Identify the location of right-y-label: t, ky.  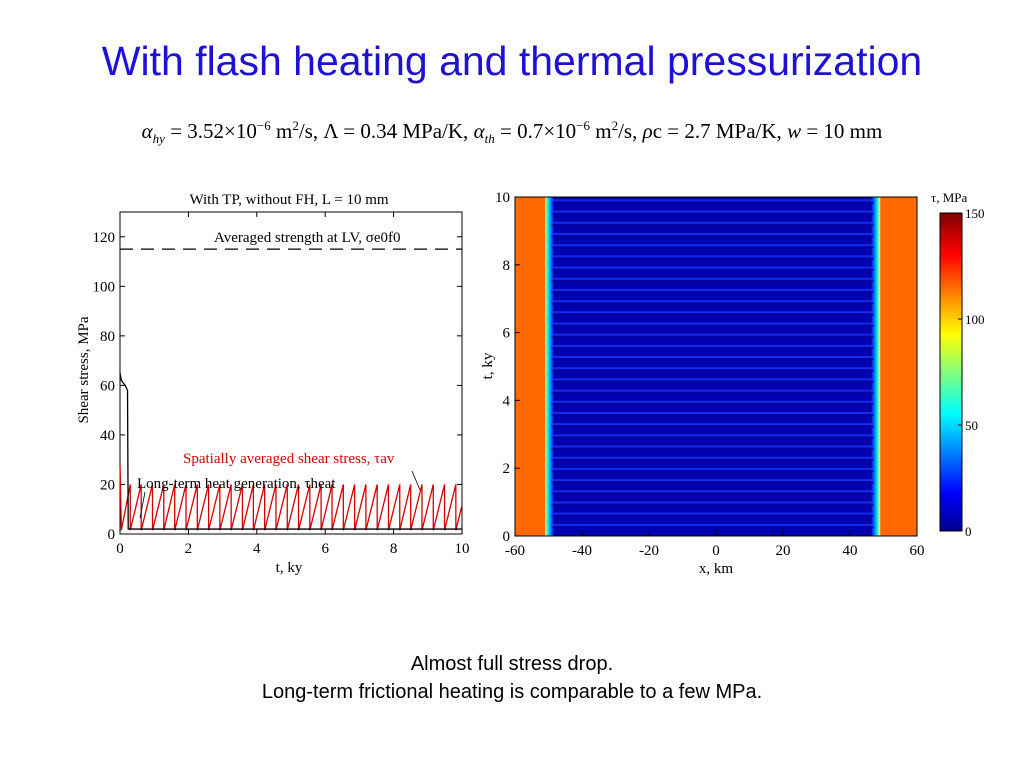
(488, 365).